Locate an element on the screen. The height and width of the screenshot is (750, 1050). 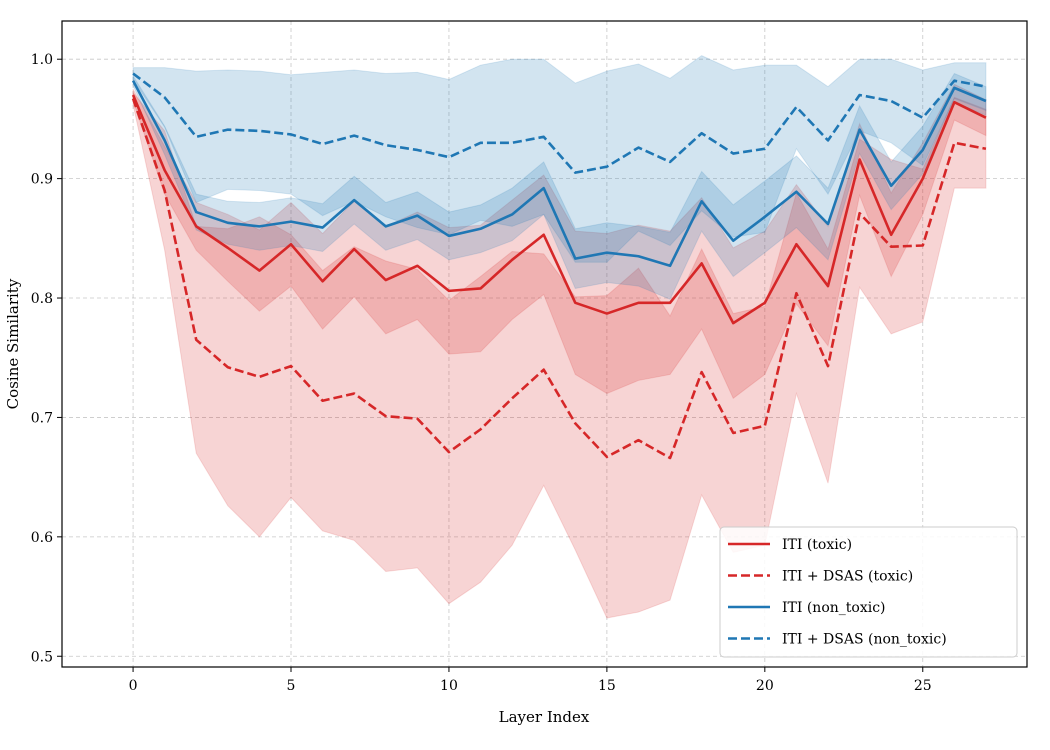
legend-box is located at coordinates (868, 592).